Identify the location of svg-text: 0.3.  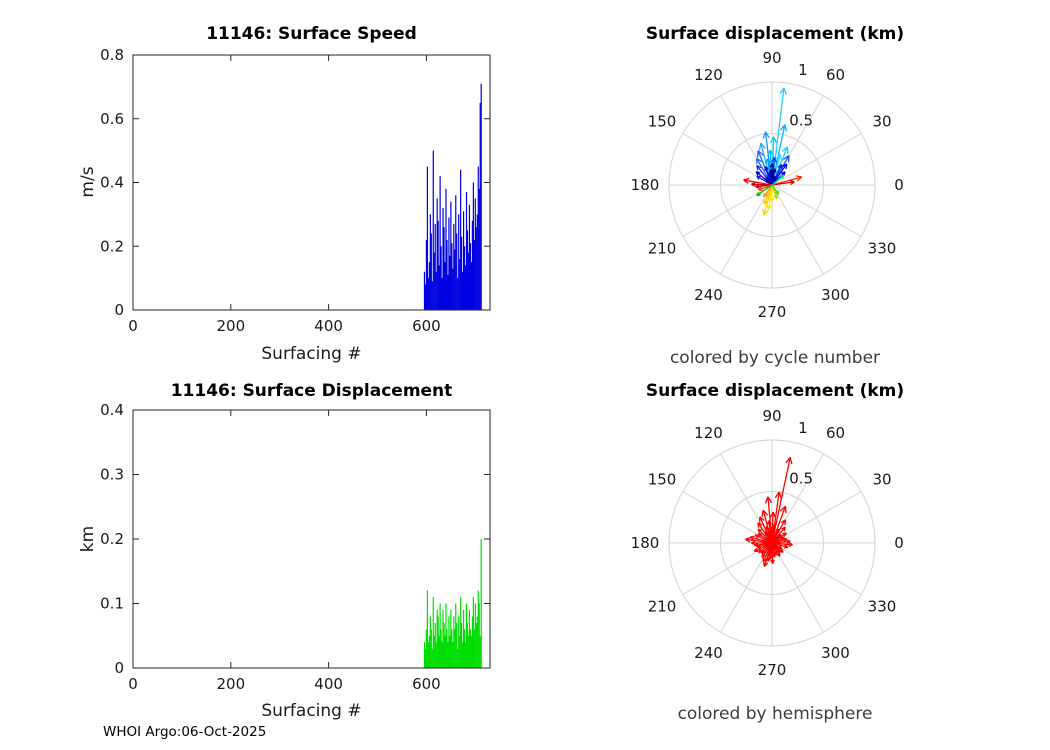
(112, 475).